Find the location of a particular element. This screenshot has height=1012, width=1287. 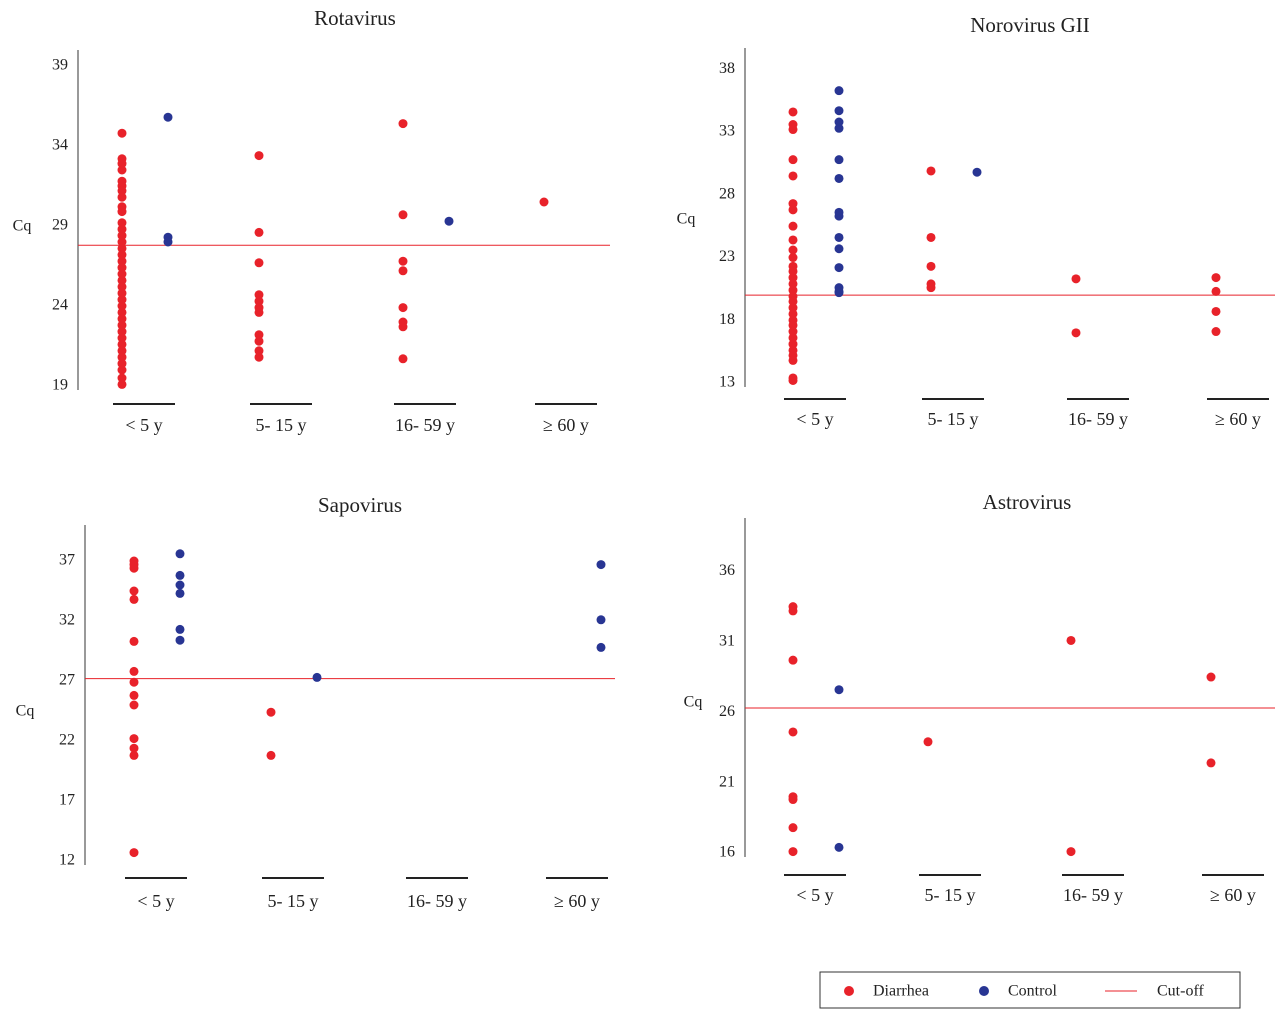

chart-title: Astrovirus is located at coordinates (1027, 502).